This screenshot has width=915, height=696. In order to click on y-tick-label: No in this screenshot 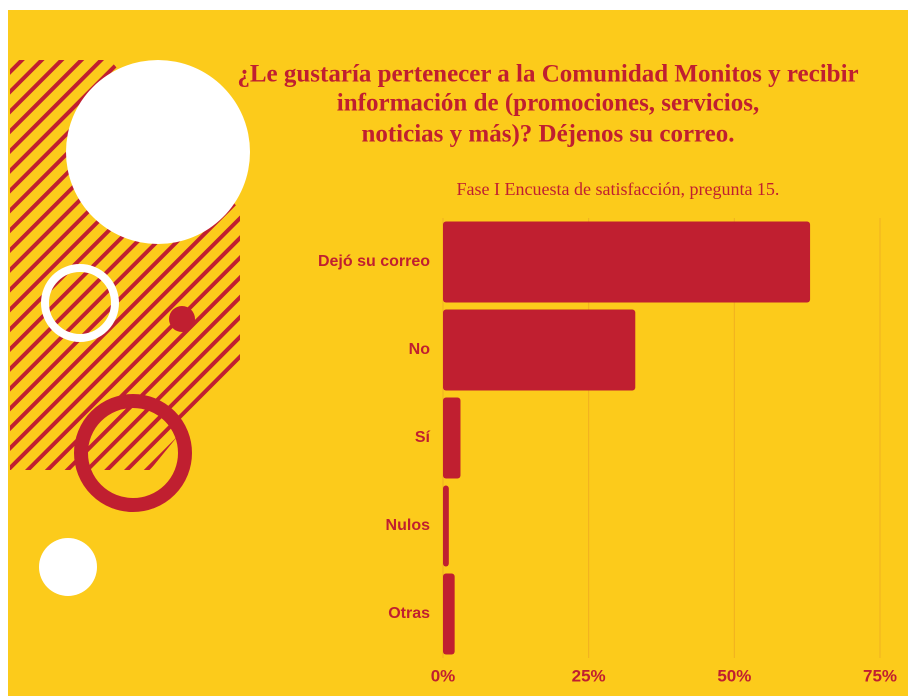, I will do `click(420, 349)`.